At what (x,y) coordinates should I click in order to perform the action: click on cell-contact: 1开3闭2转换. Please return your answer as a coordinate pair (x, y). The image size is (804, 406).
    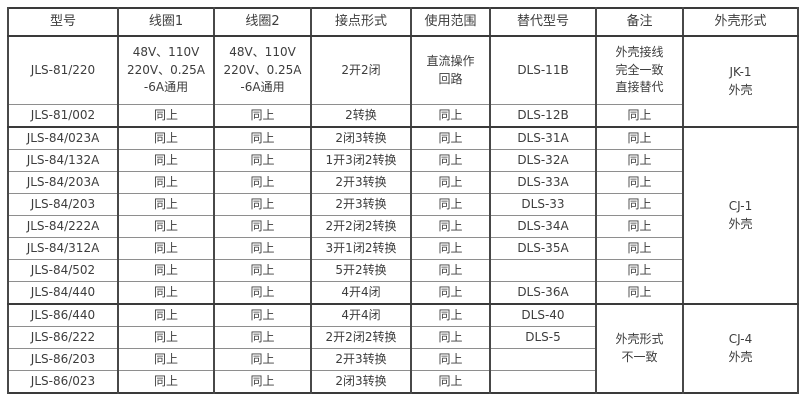
    Looking at the image, I should click on (361, 160).